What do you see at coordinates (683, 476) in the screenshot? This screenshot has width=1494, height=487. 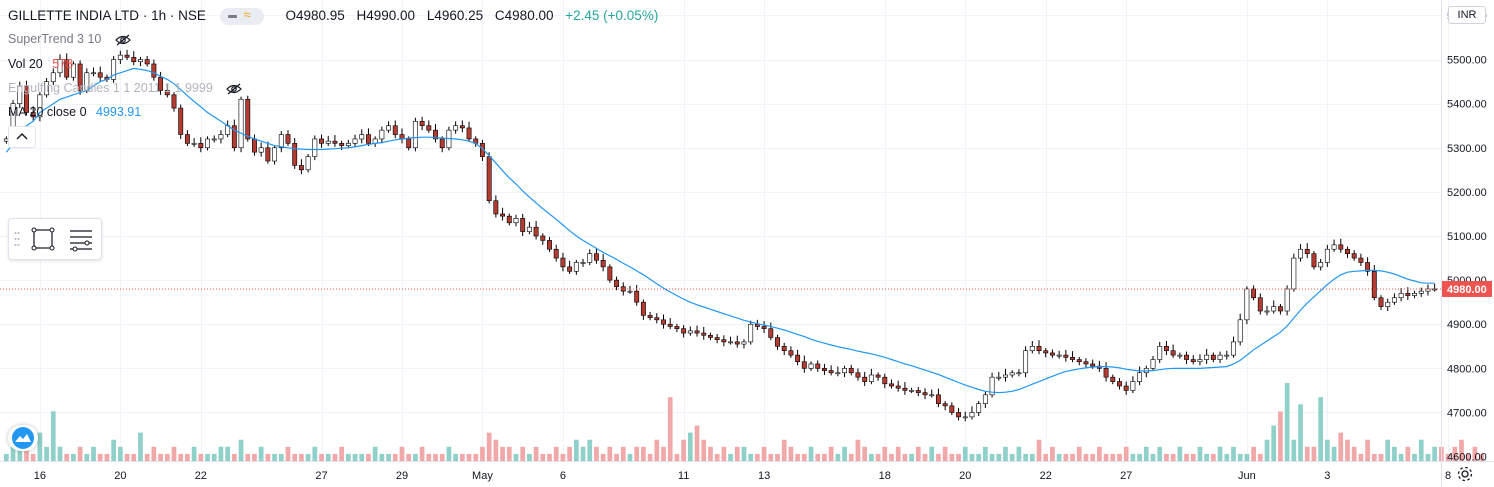 I see `time-tick-label: 11` at bounding box center [683, 476].